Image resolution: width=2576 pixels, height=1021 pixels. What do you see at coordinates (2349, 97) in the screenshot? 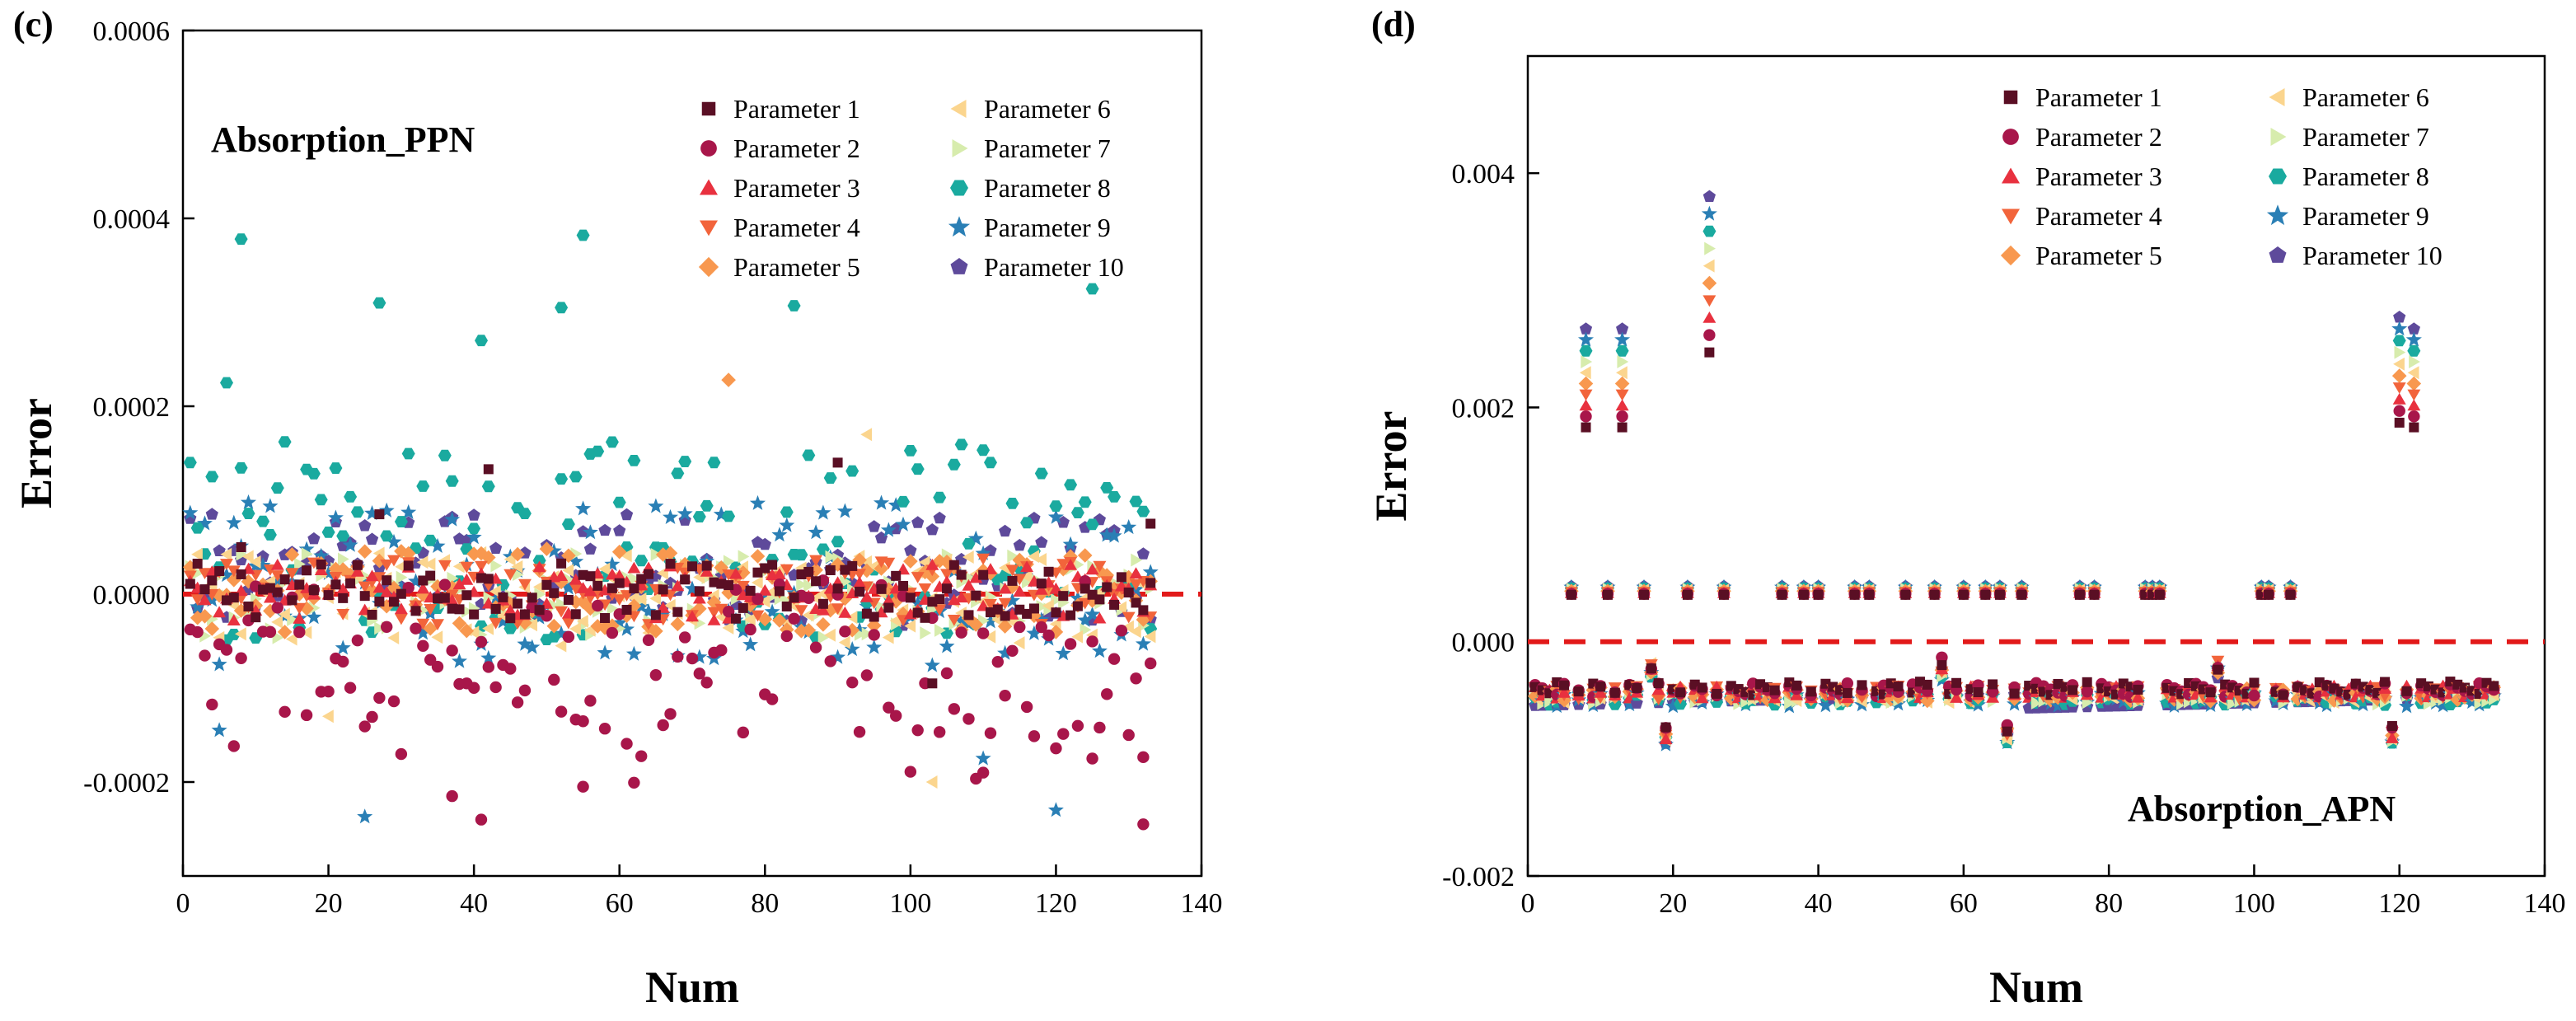
I see `legend-item: Parameter 6` at bounding box center [2349, 97].